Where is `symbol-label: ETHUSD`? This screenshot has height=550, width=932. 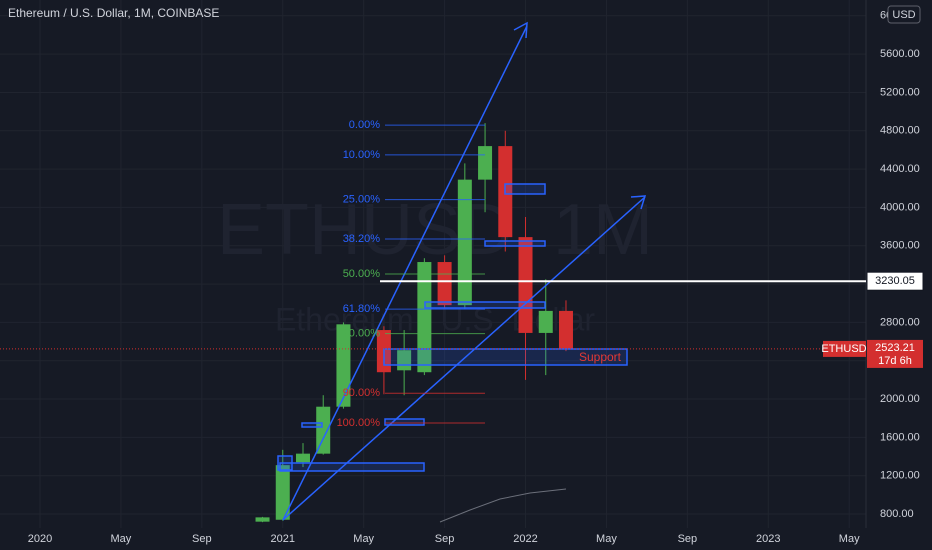 symbol-label: ETHUSD is located at coordinates (843, 349).